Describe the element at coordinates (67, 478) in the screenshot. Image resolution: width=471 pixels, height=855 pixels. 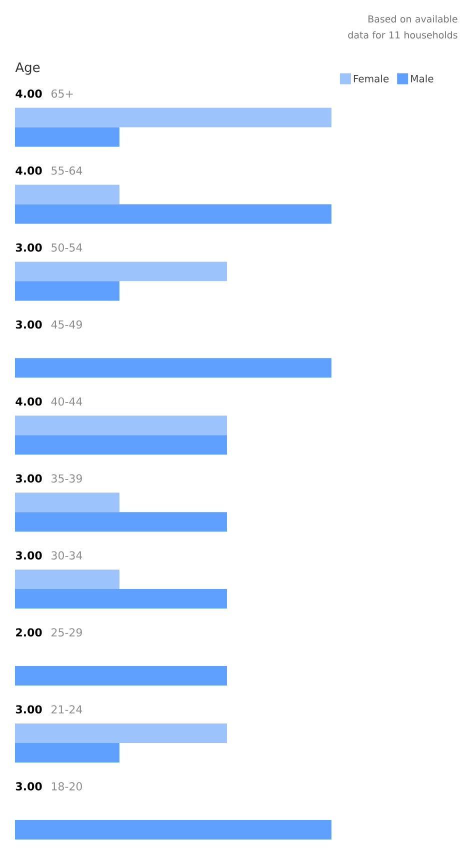
I see `y-tick-label: 35-39` at that location.